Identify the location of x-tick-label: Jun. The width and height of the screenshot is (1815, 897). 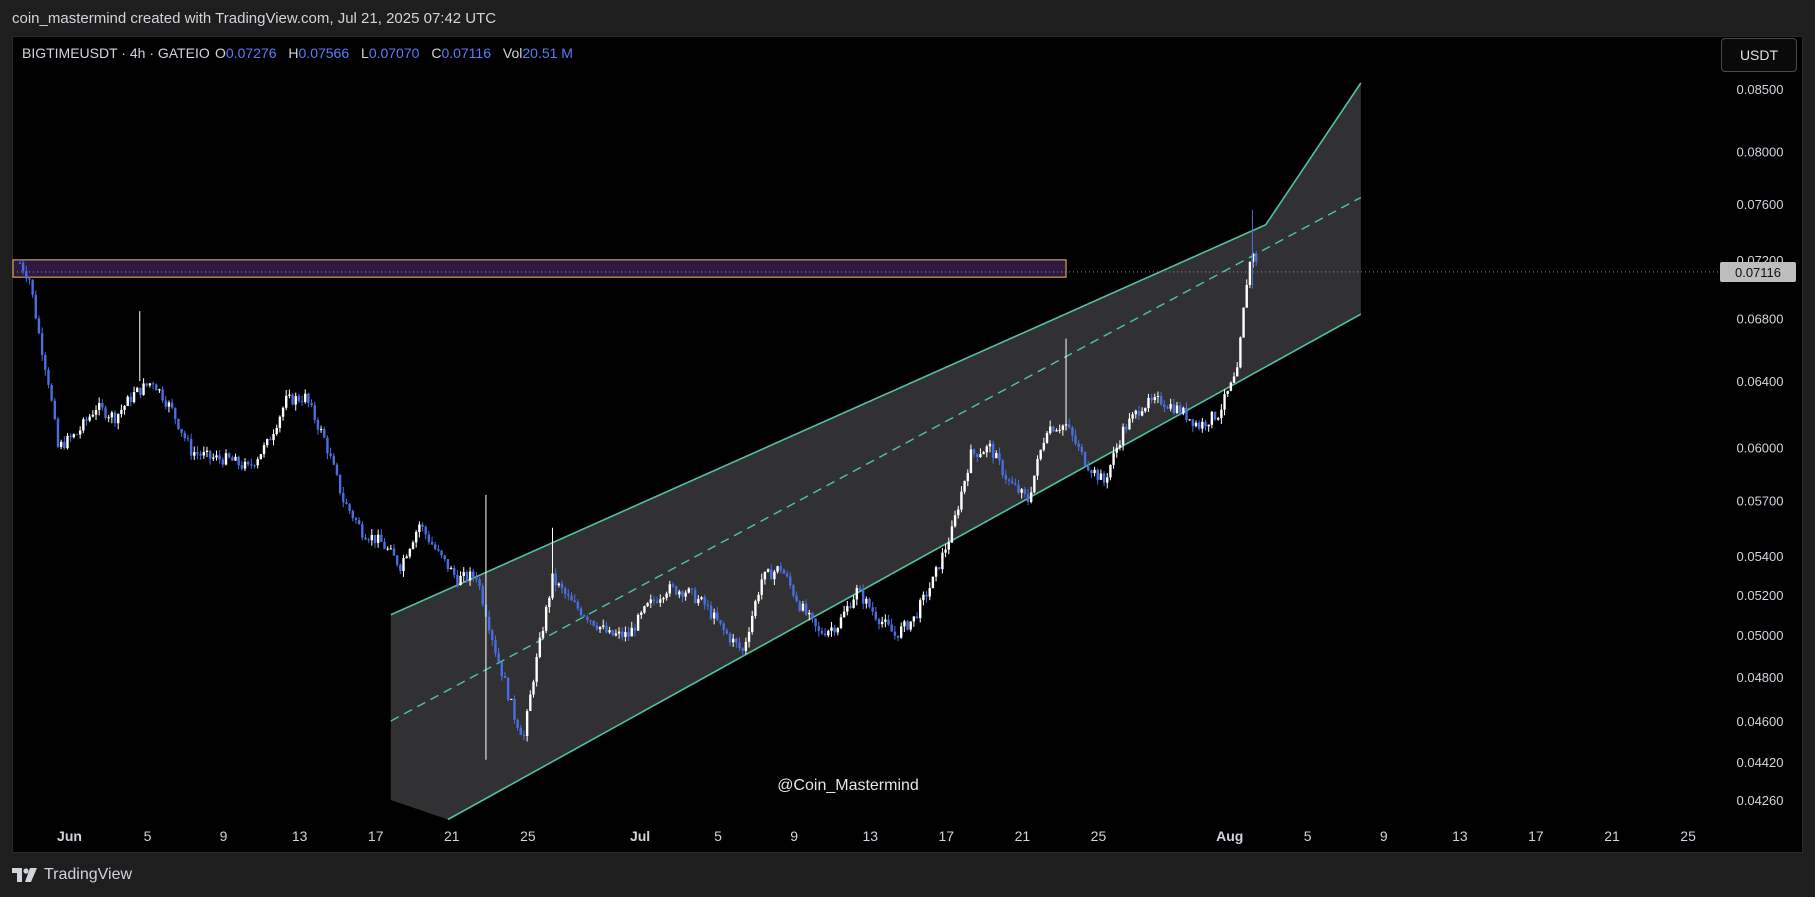
(69, 836).